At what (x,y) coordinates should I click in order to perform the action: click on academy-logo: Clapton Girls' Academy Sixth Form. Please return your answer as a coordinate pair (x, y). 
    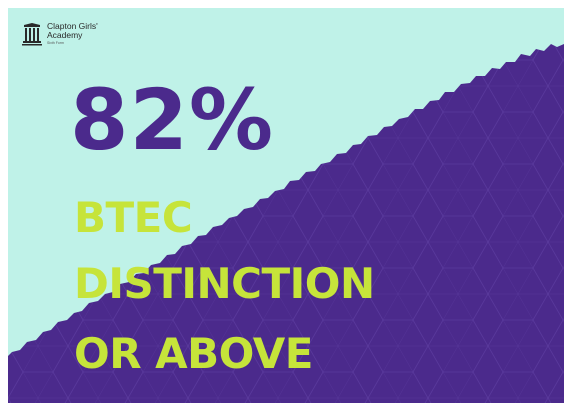
    Looking at the image, I should click on (60, 34).